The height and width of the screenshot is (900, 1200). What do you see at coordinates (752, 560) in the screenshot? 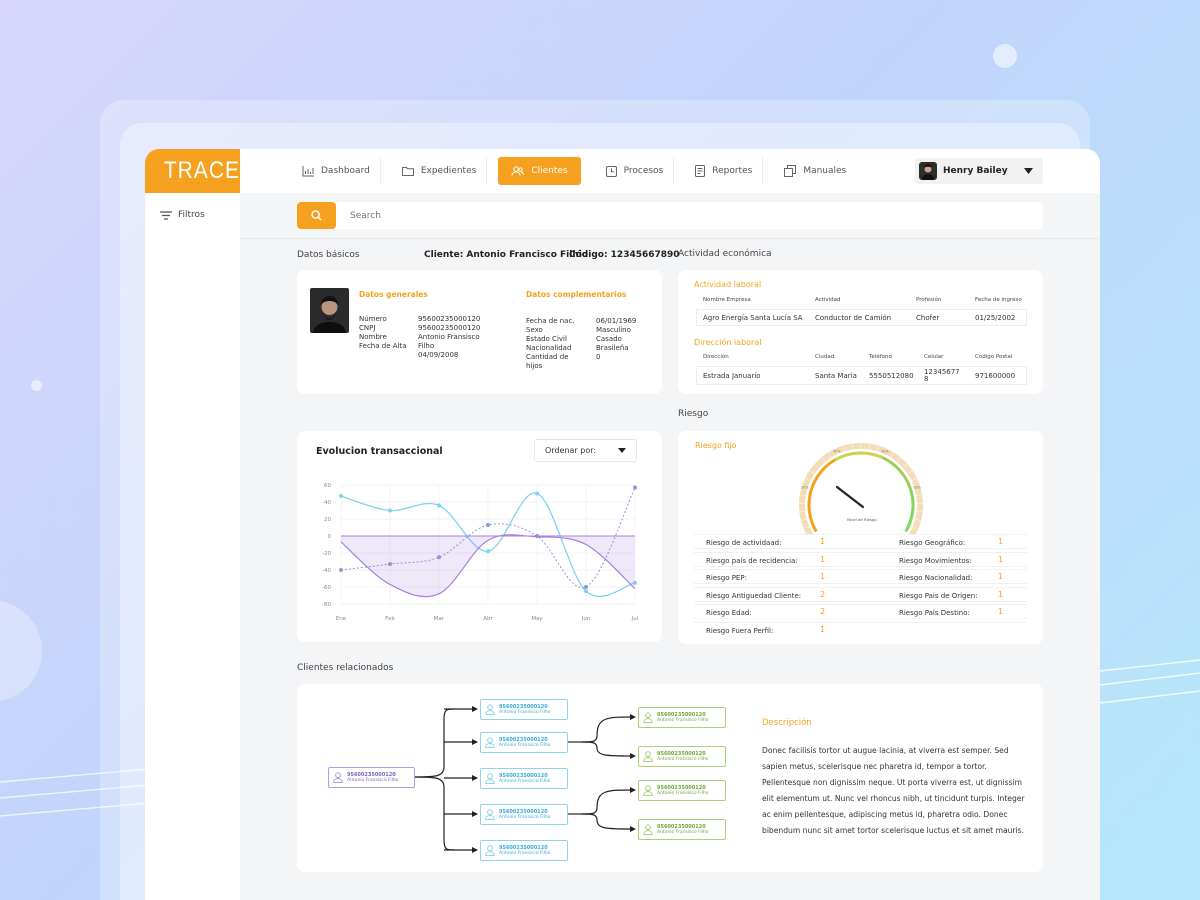
I see `risk-label: Riesgo país de recidencia:` at bounding box center [752, 560].